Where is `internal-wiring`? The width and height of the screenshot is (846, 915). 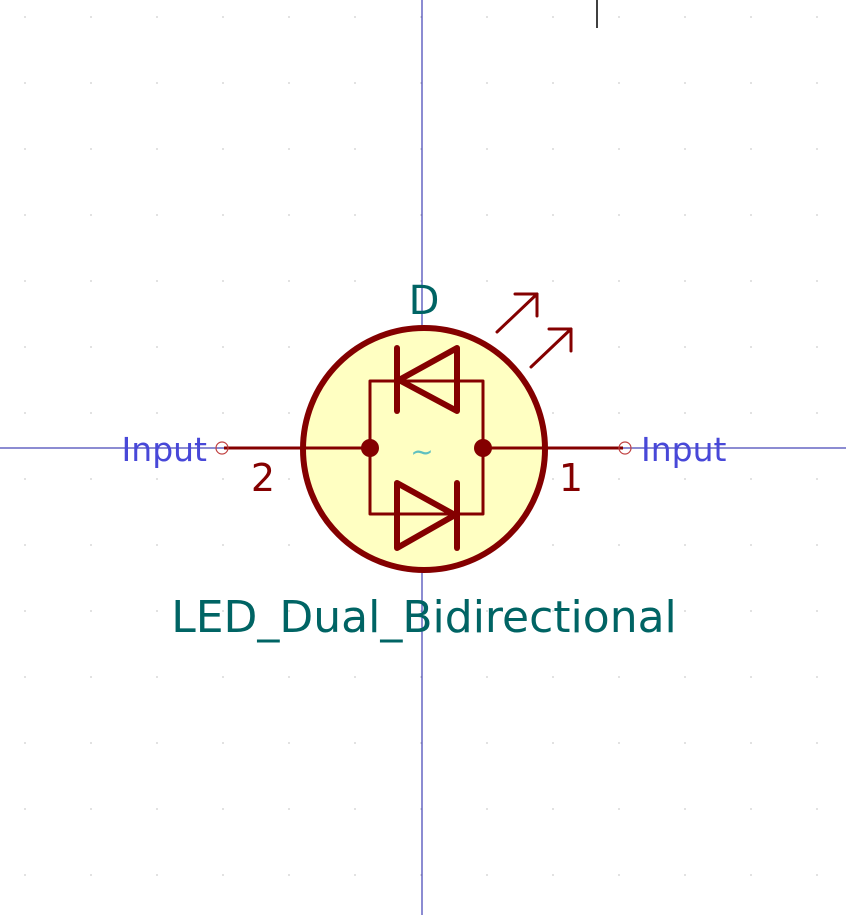
internal-wiring is located at coordinates (424, 447).